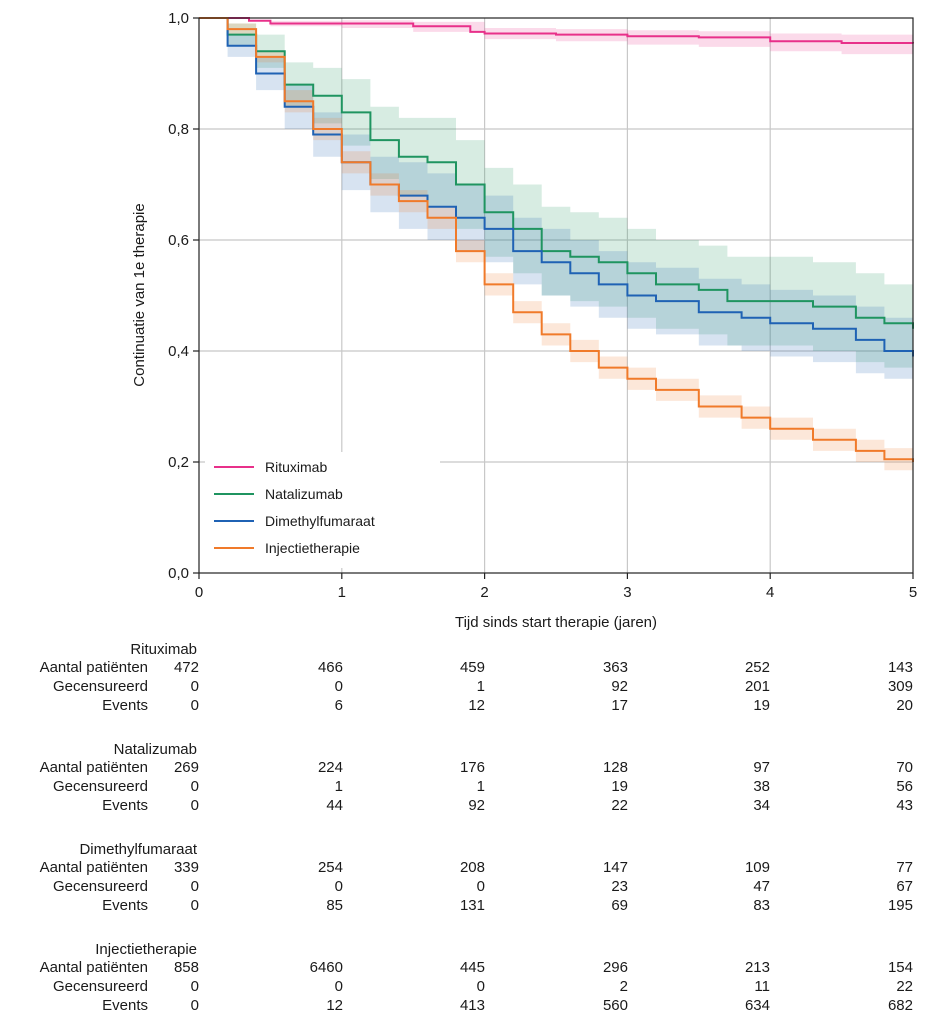 The height and width of the screenshot is (1024, 952). I want to click on risk-value: 70, so click(904, 767).